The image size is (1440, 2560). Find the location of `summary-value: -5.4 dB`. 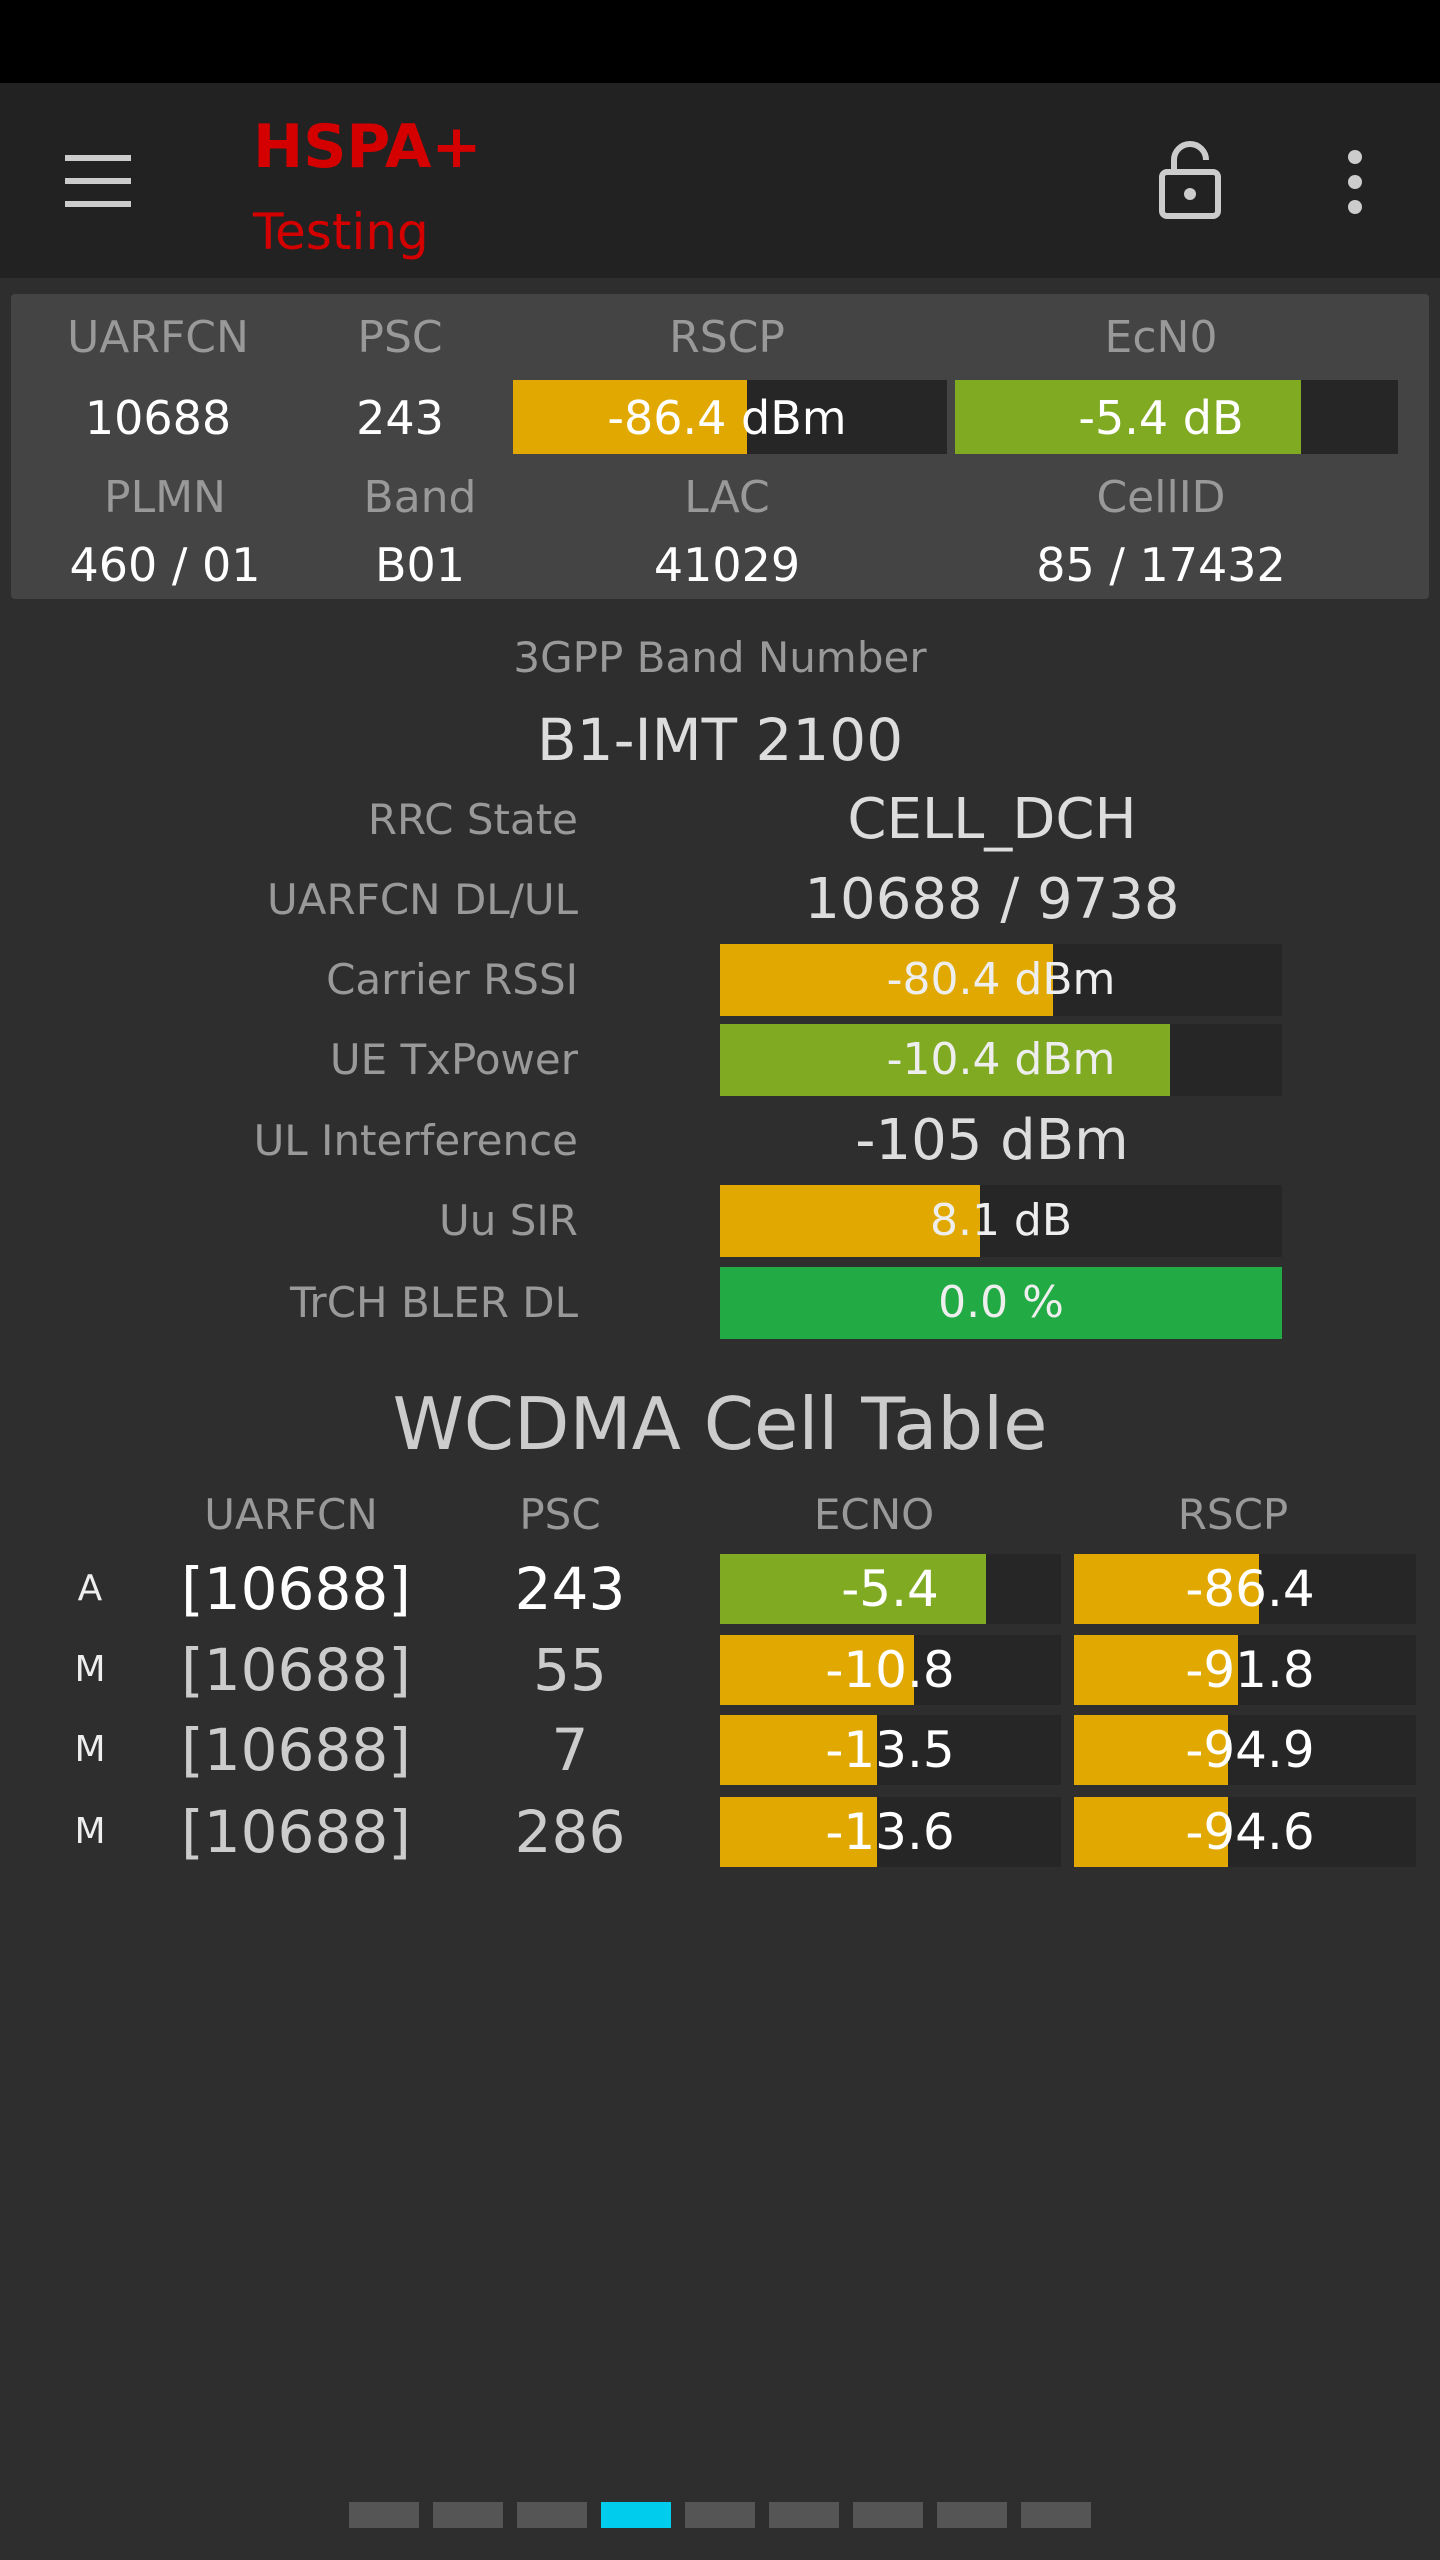

summary-value: -5.4 dB is located at coordinates (1161, 418).